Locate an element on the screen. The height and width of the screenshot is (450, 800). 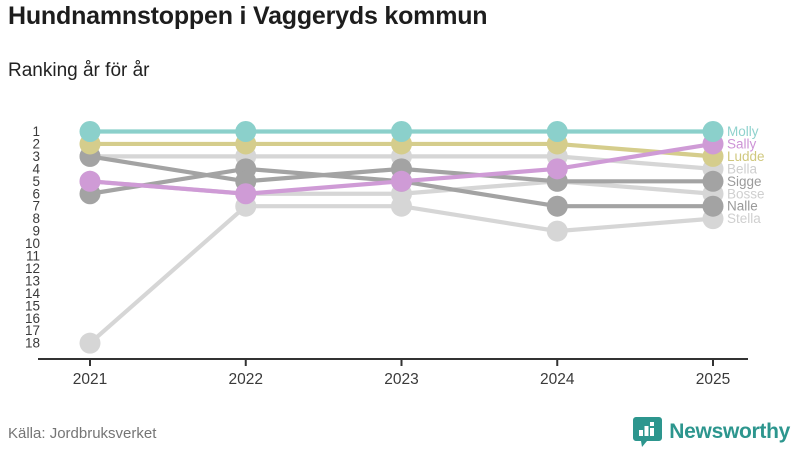
y-tick-label: 8 is located at coordinates (36, 218).